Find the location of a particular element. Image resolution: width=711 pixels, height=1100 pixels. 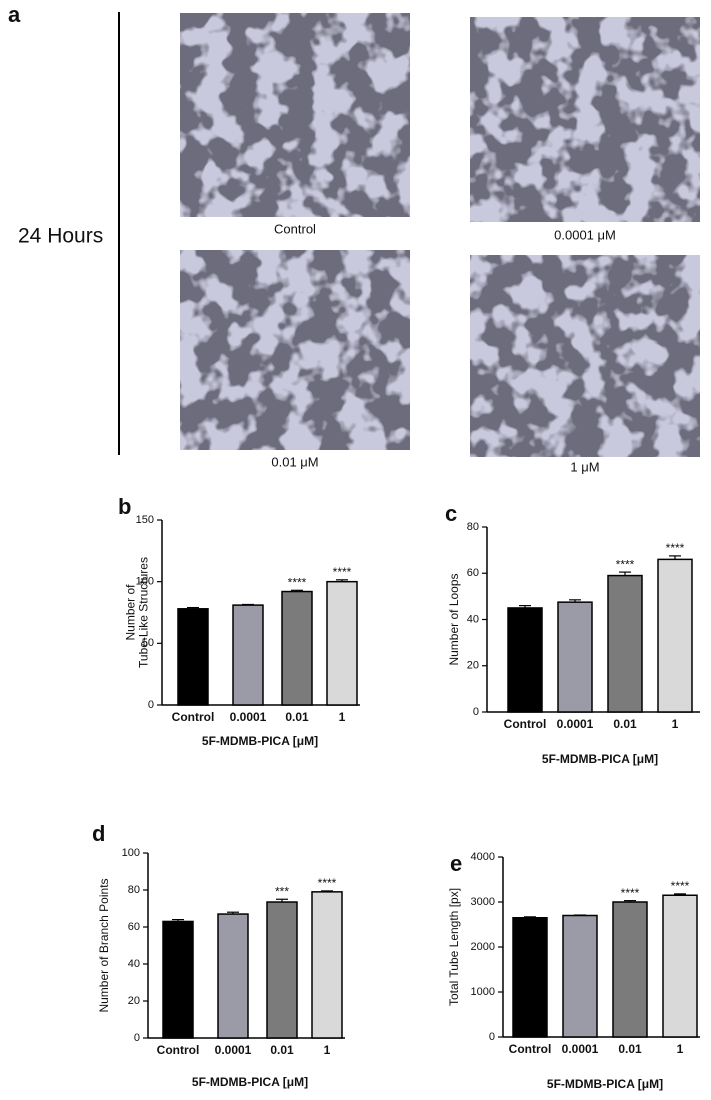

y-tick-label: 150 is located at coordinates (145, 520).